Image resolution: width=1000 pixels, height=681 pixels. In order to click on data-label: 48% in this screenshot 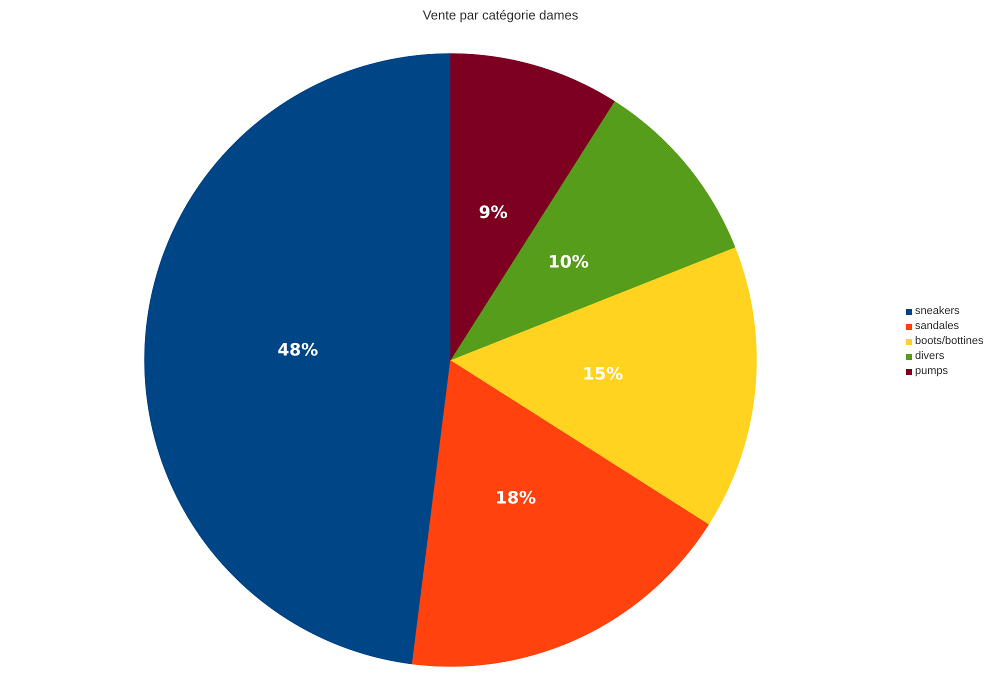, I will do `click(297, 350)`.